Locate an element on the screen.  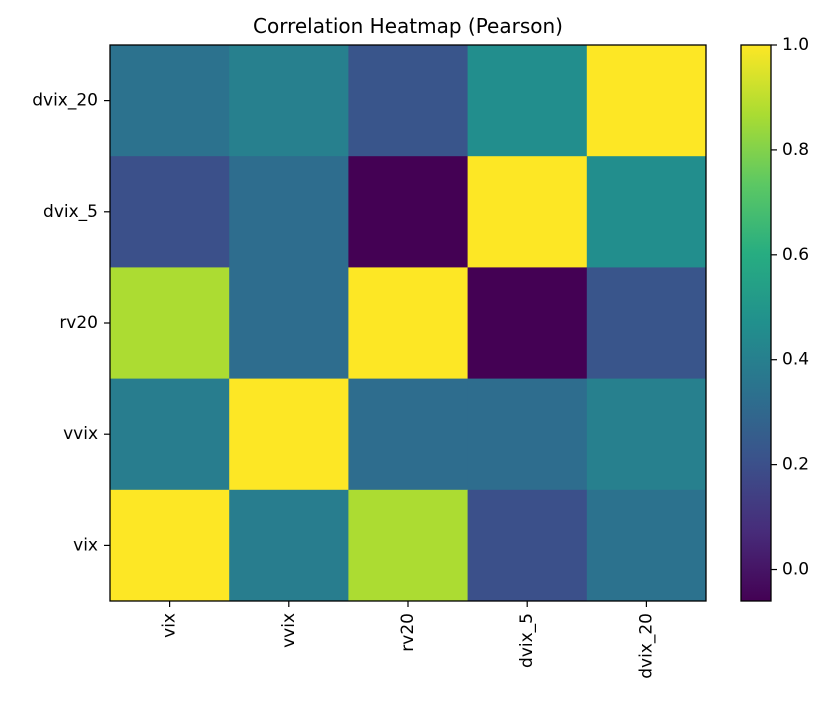
colorbar-tick-label: 0.6 is located at coordinates (795, 255).